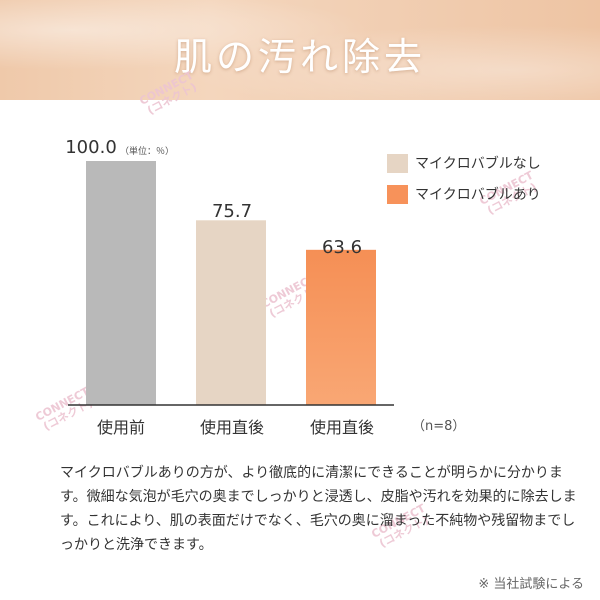  Describe the element at coordinates (299, 57) in the screenshot. I see `page-title: 肌の汚れ除去` at that location.